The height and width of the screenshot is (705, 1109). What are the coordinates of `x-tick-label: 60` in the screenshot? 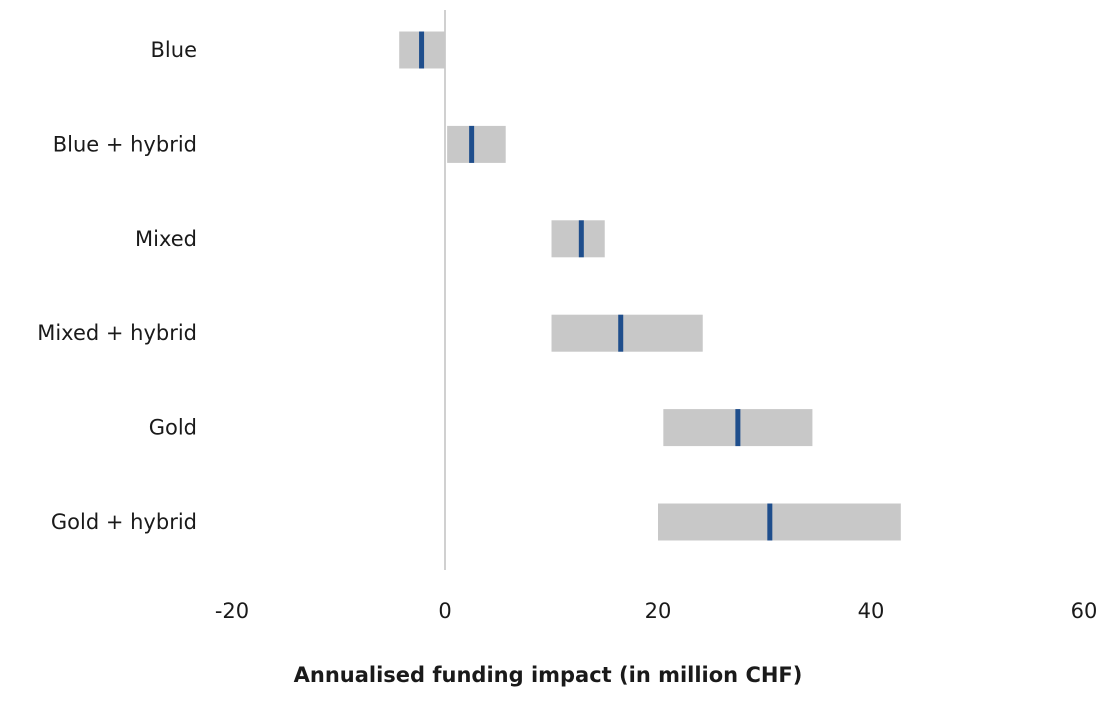 It's located at (1084, 611).